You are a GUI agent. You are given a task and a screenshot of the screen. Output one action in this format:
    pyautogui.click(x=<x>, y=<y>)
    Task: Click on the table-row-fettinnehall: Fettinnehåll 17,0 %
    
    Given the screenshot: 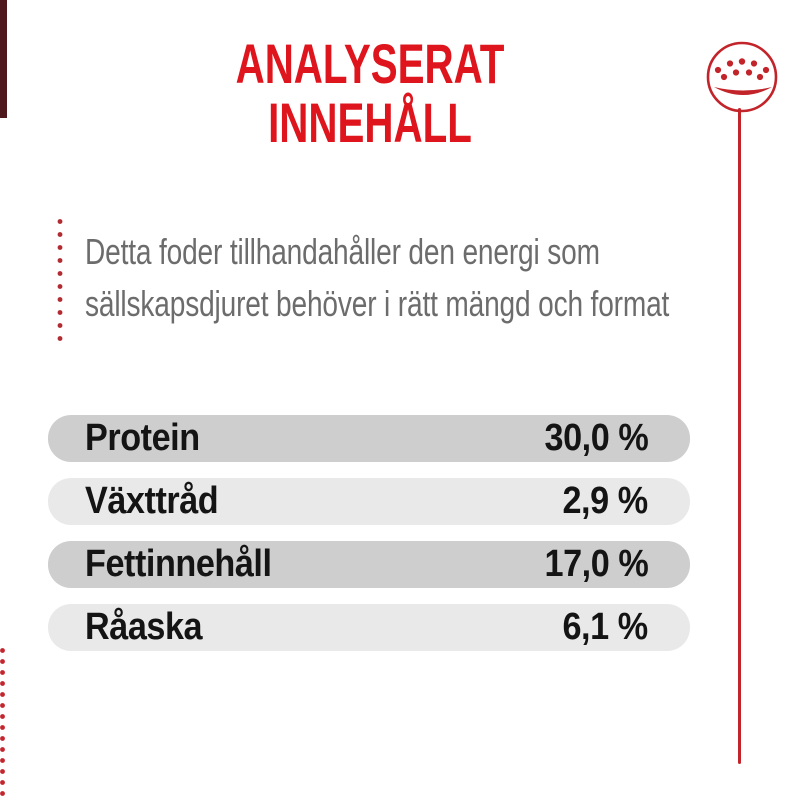 What is the action you would take?
    pyautogui.click(x=369, y=564)
    